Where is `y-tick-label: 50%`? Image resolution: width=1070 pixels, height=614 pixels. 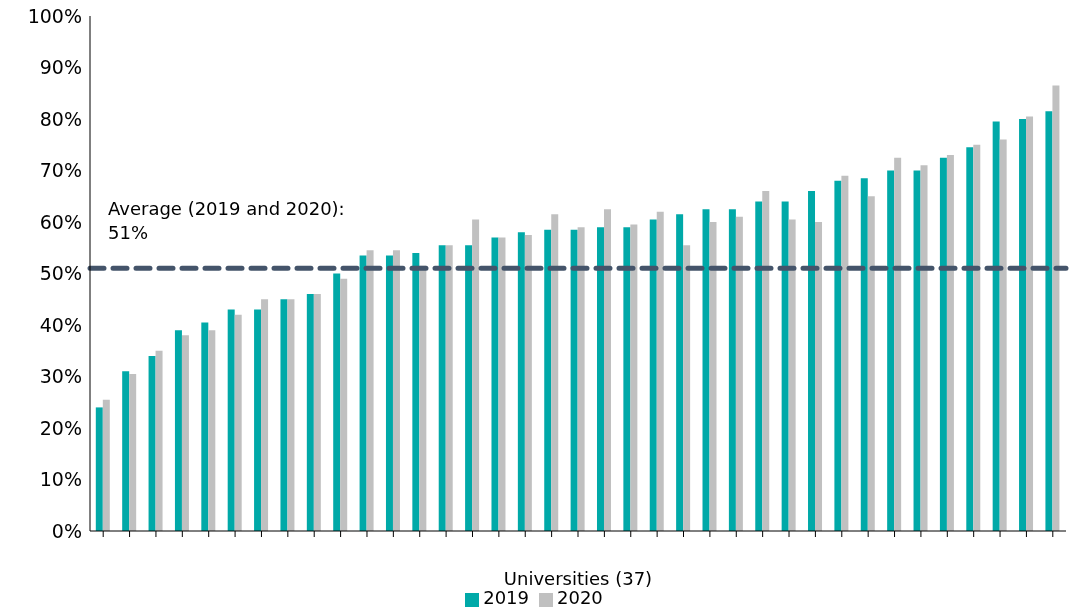 y-tick-label: 50% is located at coordinates (60, 273).